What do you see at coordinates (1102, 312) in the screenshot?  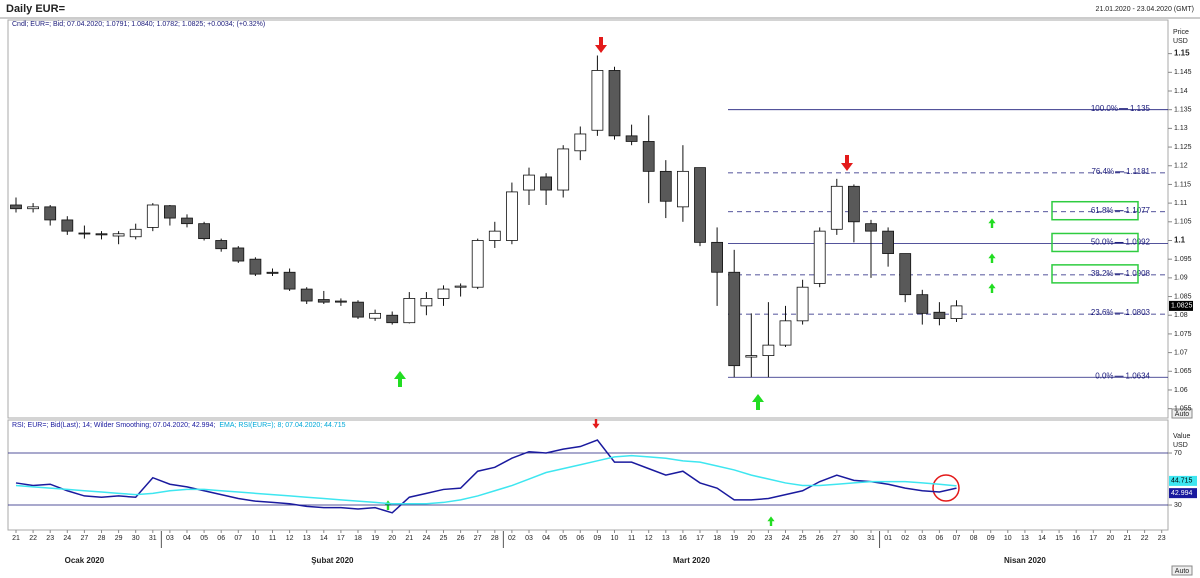 I see `fib-label: 23.6%` at bounding box center [1102, 312].